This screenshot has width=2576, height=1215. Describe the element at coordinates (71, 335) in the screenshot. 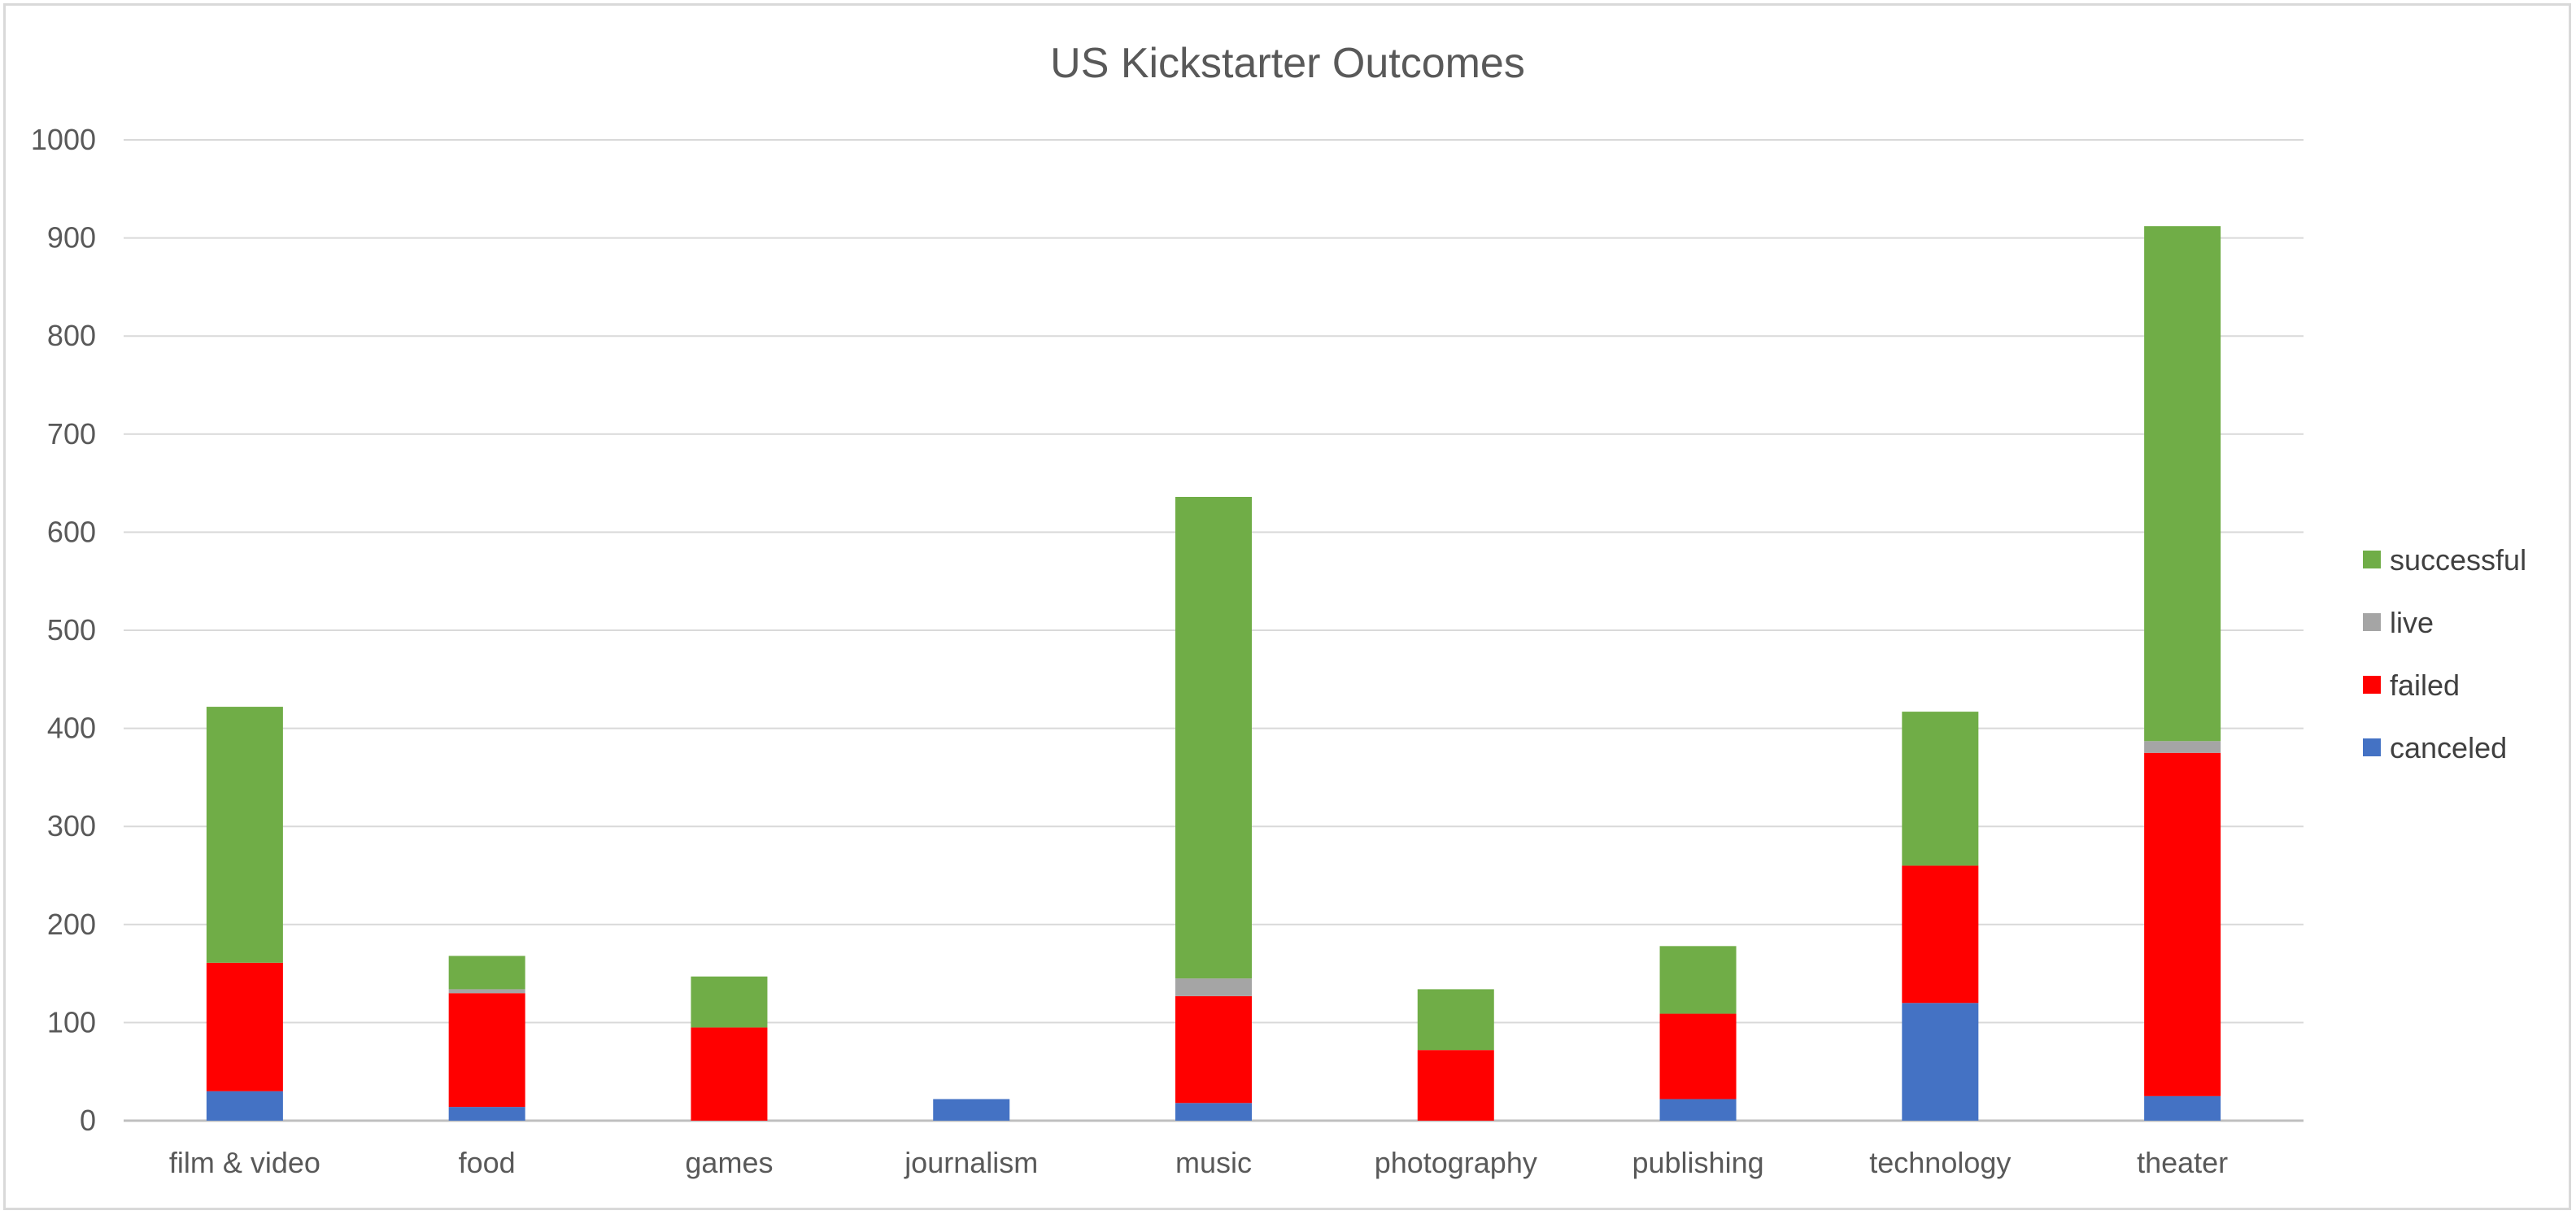

I see `y-tick-label: 800` at that location.